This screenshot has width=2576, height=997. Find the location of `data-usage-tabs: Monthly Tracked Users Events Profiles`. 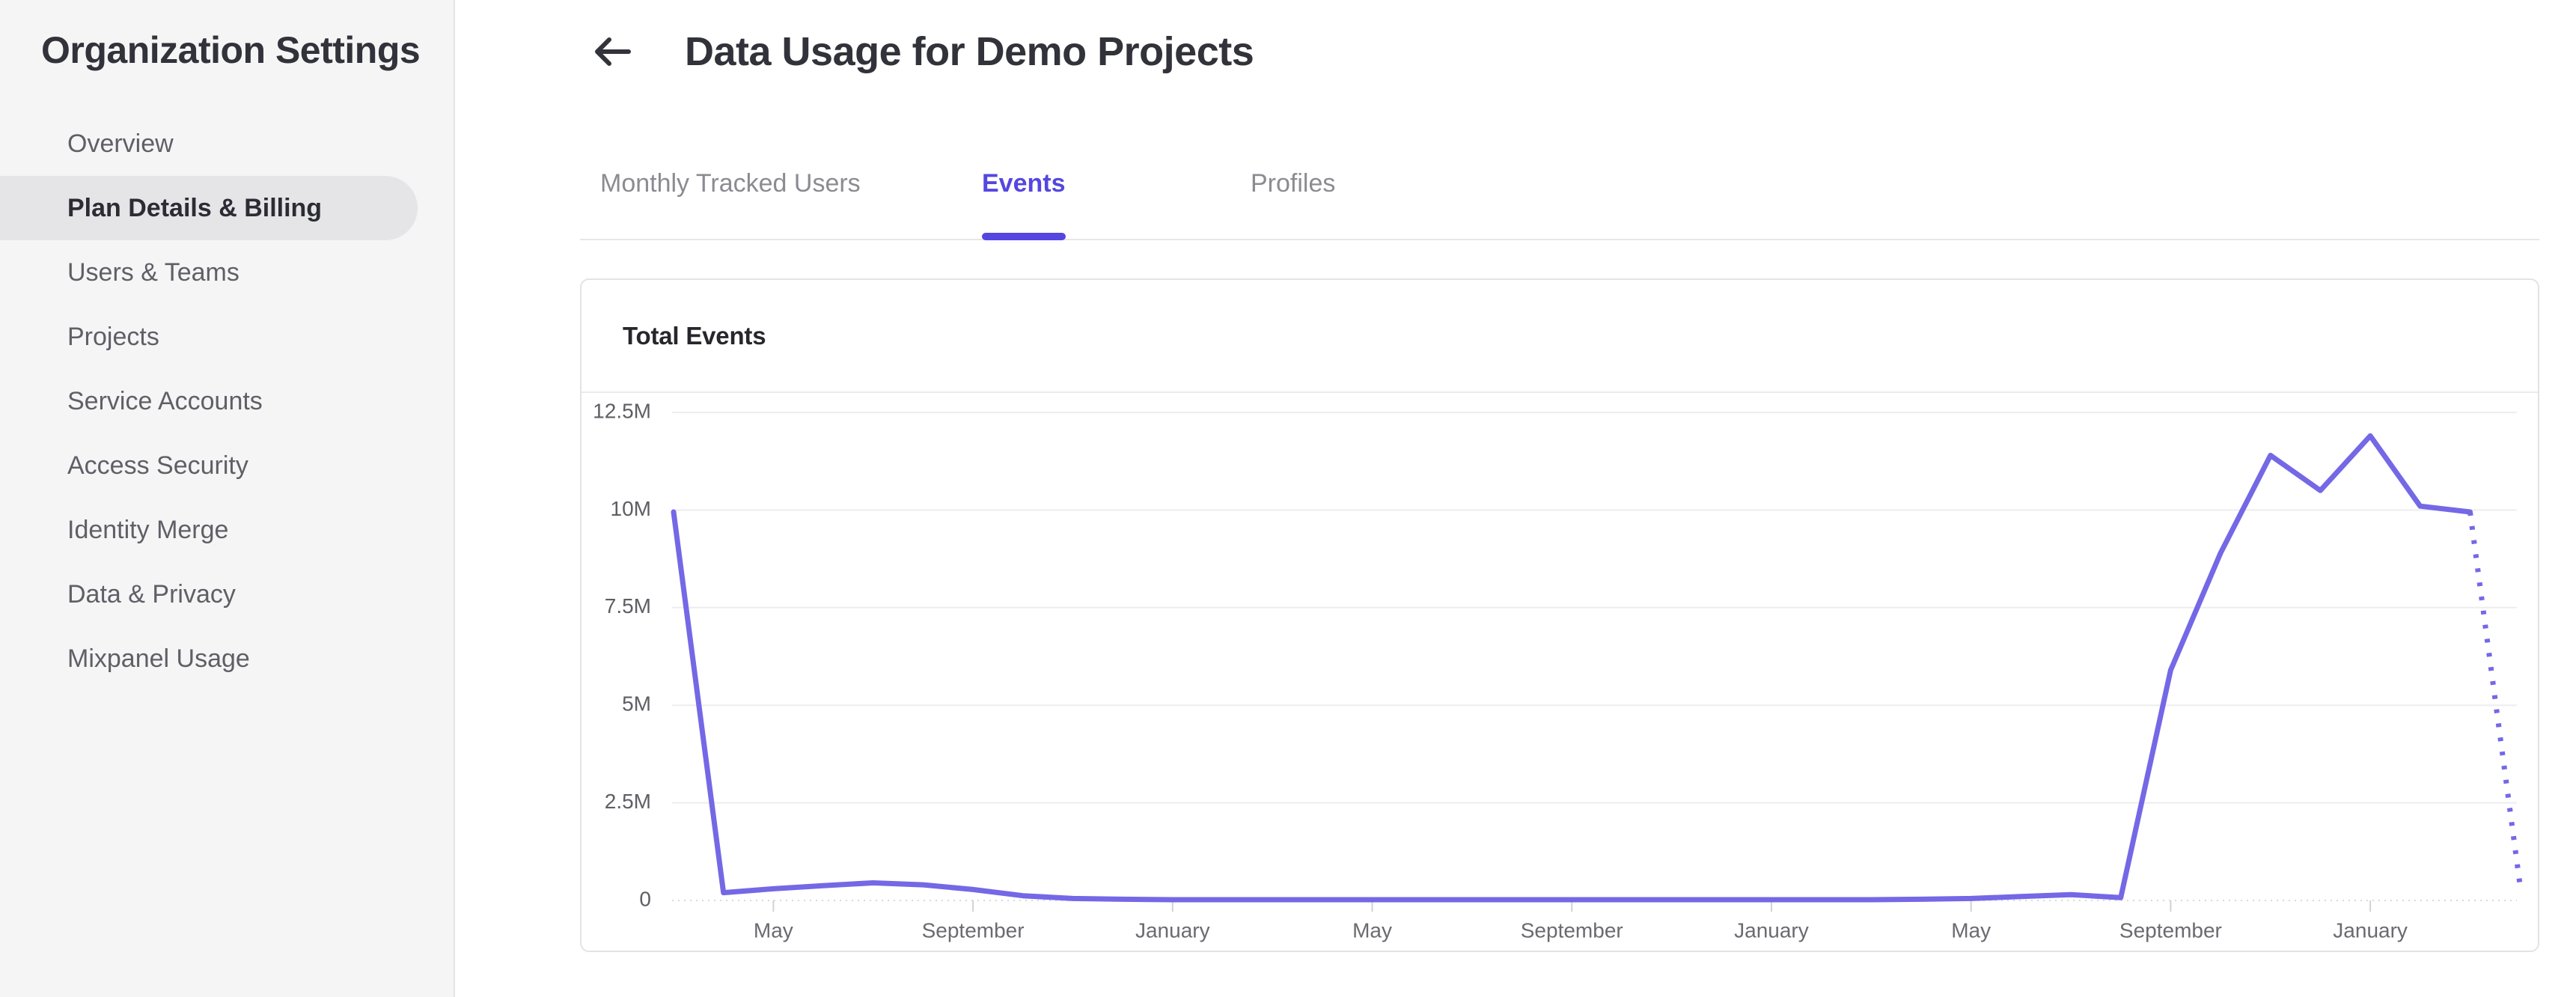

data-usage-tabs: Monthly Tracked Users Events Profiles is located at coordinates (1560, 197).